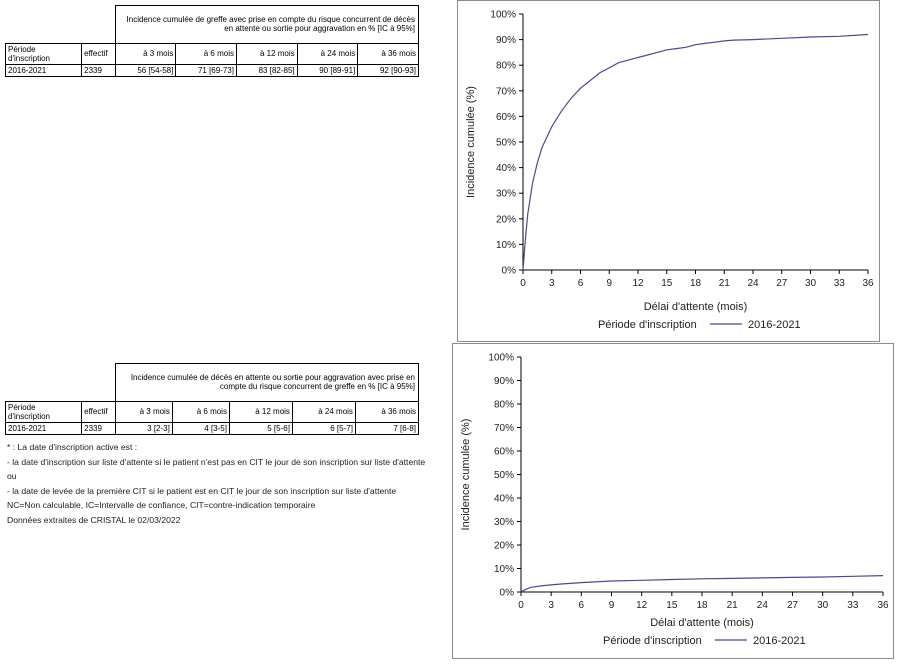 The height and width of the screenshot is (667, 900). What do you see at coordinates (72, 447) in the screenshot?
I see `footnote-line: * : La date d'inscription active est :` at bounding box center [72, 447].